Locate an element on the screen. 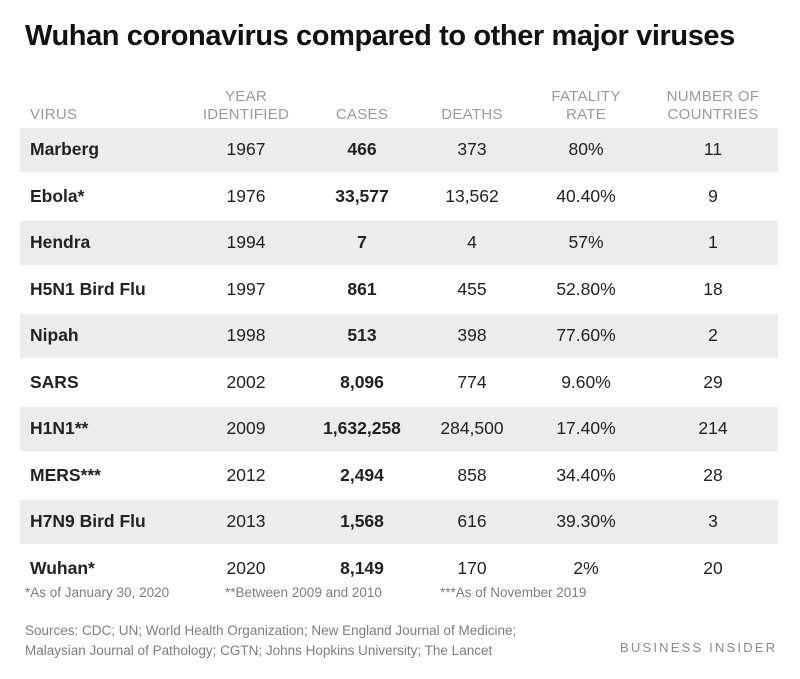 The image size is (800, 679). cell-number-of-countries: 214 is located at coordinates (713, 430).